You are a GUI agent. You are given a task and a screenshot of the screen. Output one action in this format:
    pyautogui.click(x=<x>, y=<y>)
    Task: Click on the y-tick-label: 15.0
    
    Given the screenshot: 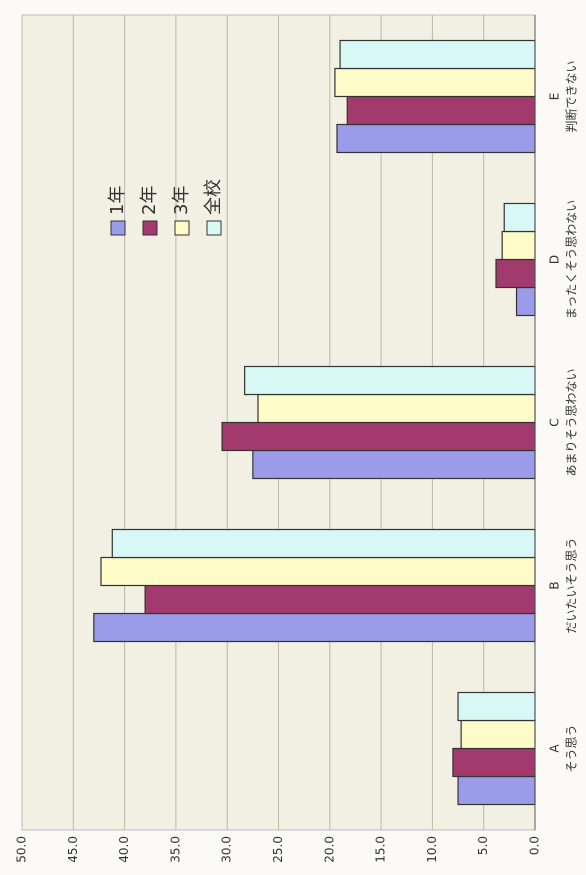 What is the action you would take?
    pyautogui.click(x=381, y=849)
    